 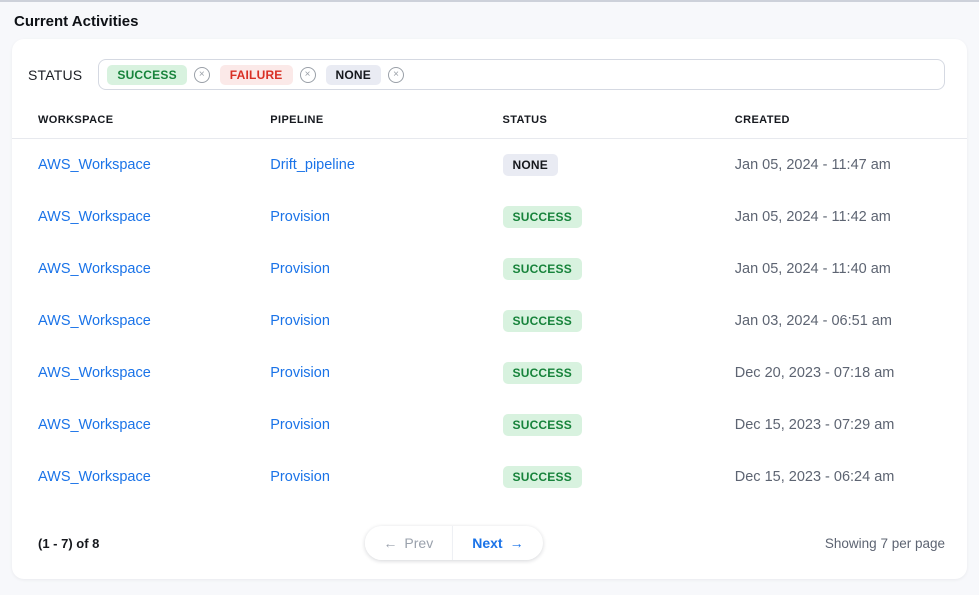 What do you see at coordinates (814, 373) in the screenshot?
I see `created-timestamp: Dec 20, 2023 - 07:18 am` at bounding box center [814, 373].